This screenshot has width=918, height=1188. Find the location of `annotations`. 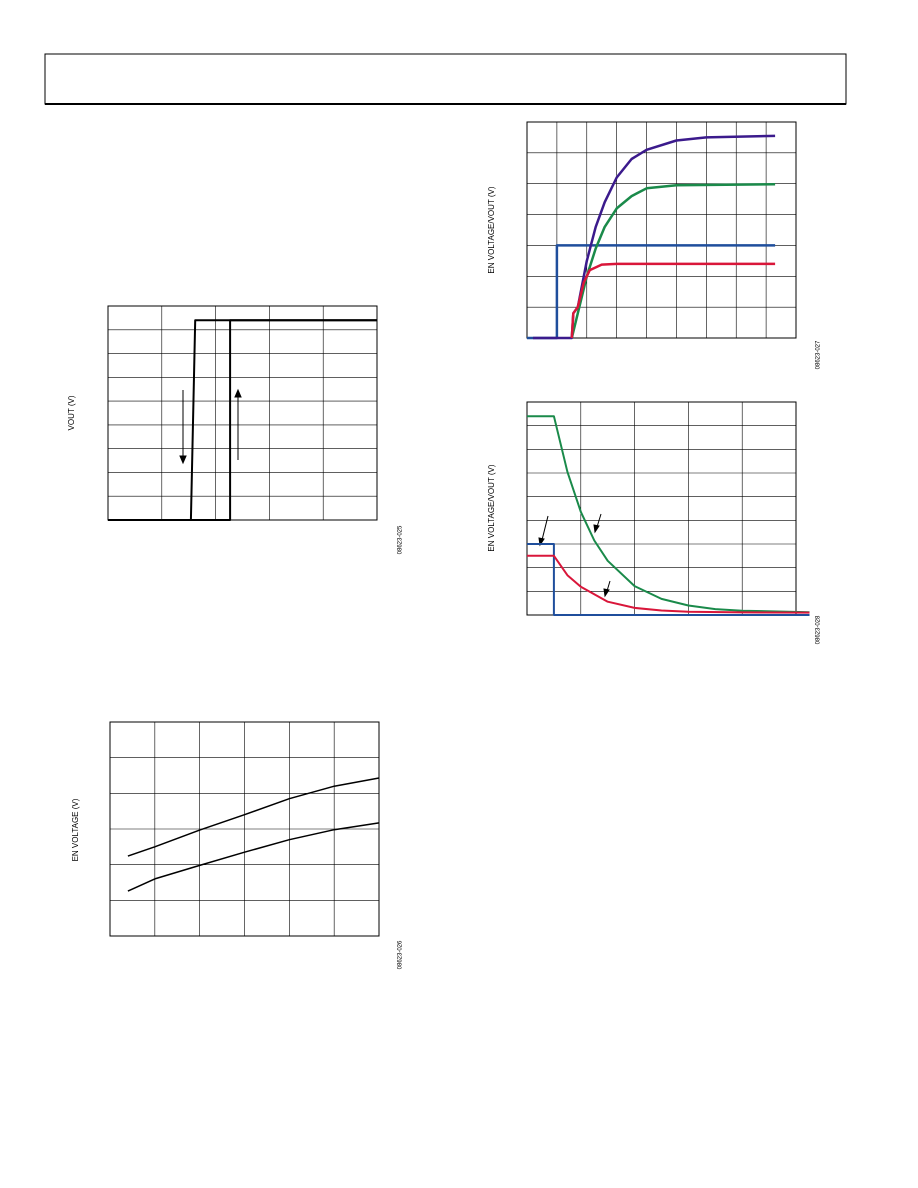

annotations is located at coordinates (395, 493).